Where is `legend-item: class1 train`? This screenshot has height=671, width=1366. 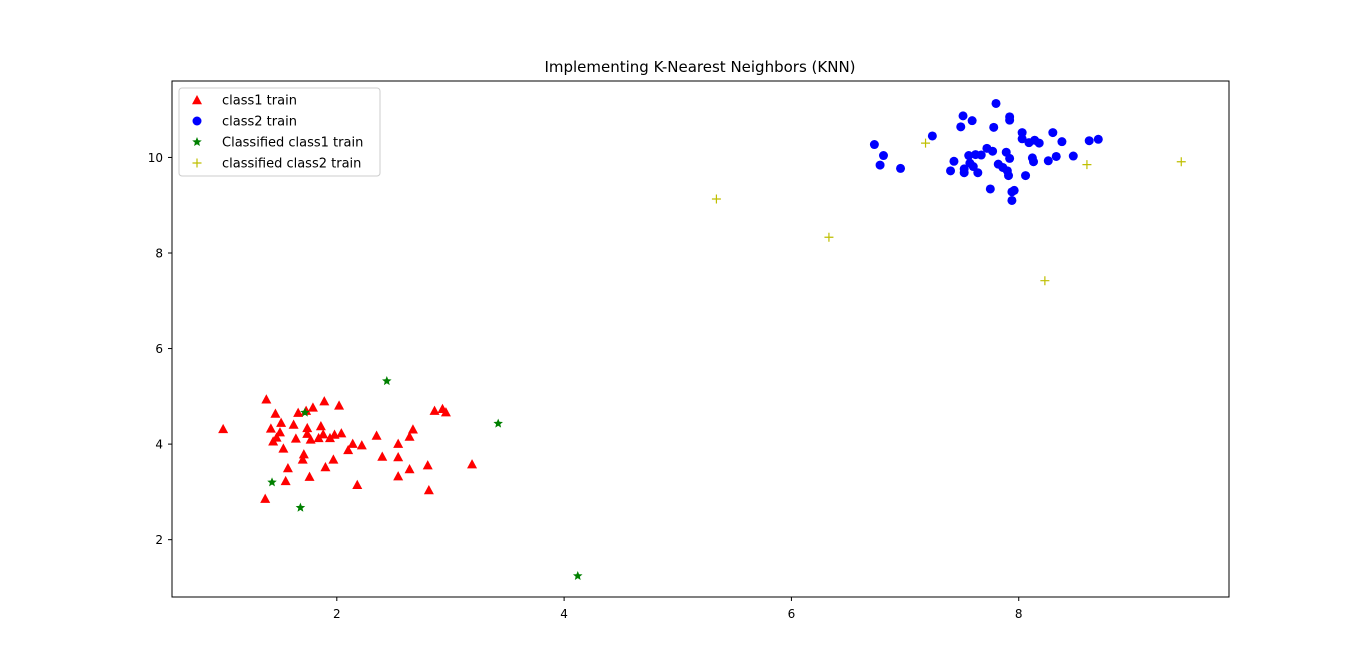
legend-item: class1 train is located at coordinates (244, 101).